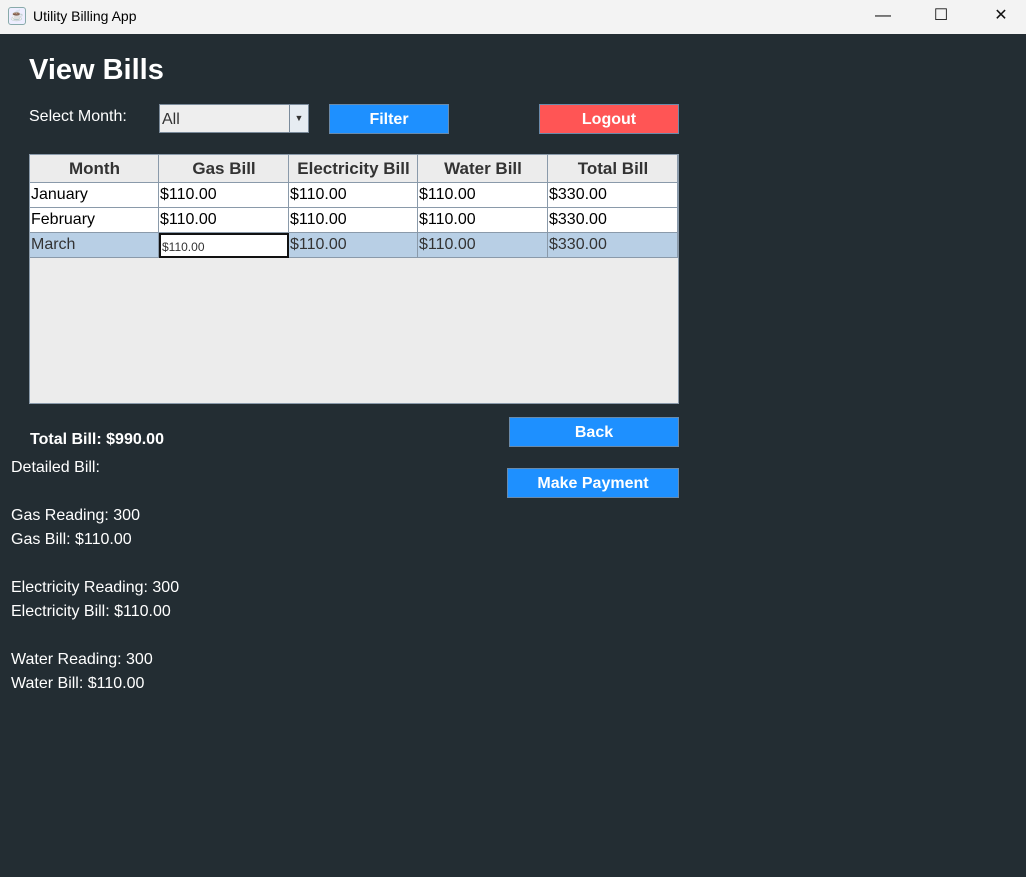  What do you see at coordinates (78, 116) in the screenshot?
I see `select-month-label: Select Month:` at bounding box center [78, 116].